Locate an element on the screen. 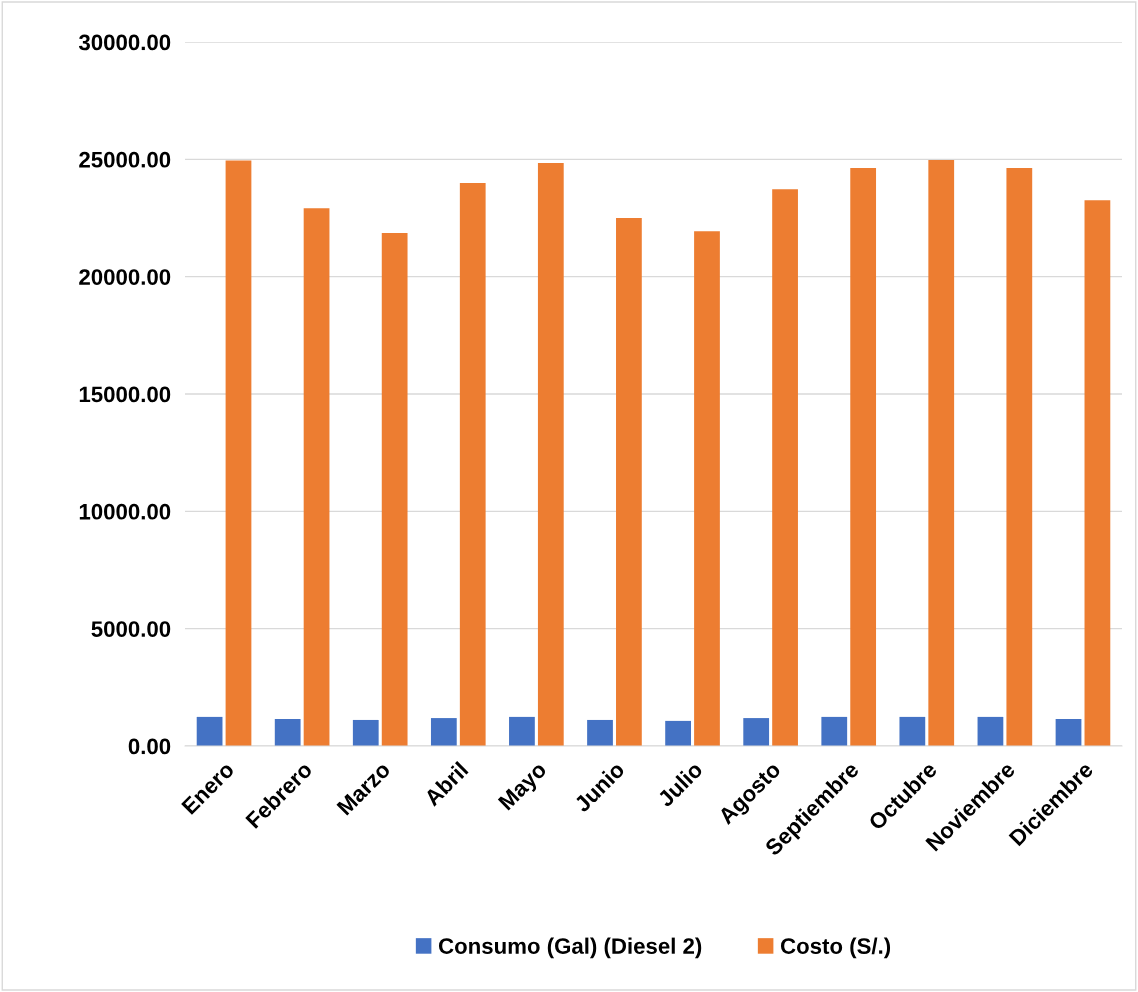  y-tick-label: 20000.00 is located at coordinates (125, 277).